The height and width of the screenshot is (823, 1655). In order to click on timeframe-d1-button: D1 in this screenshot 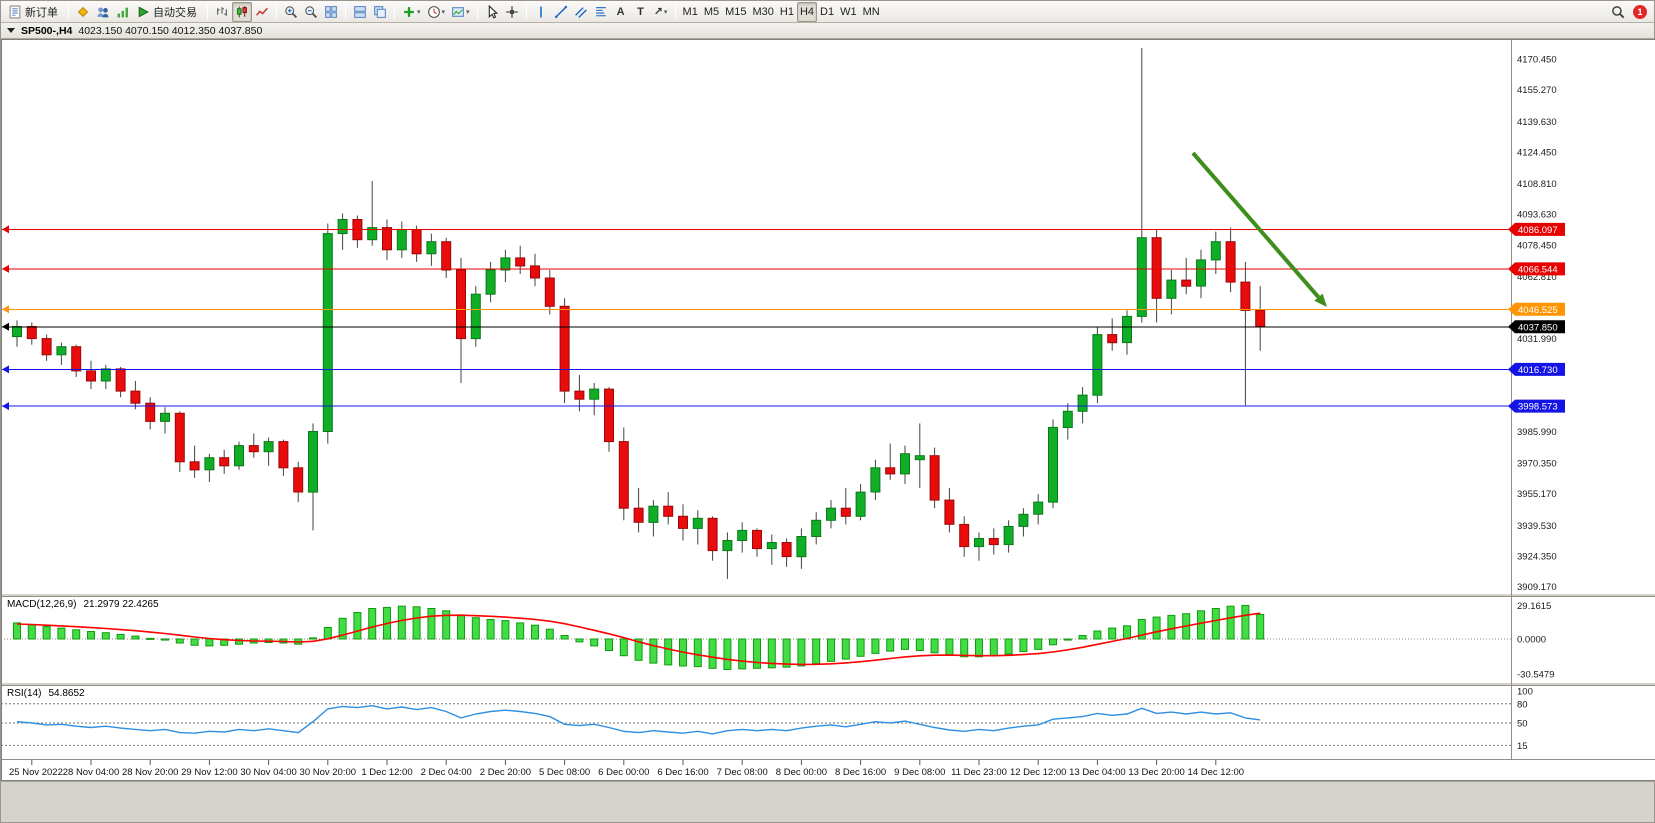, I will do `click(827, 12)`.